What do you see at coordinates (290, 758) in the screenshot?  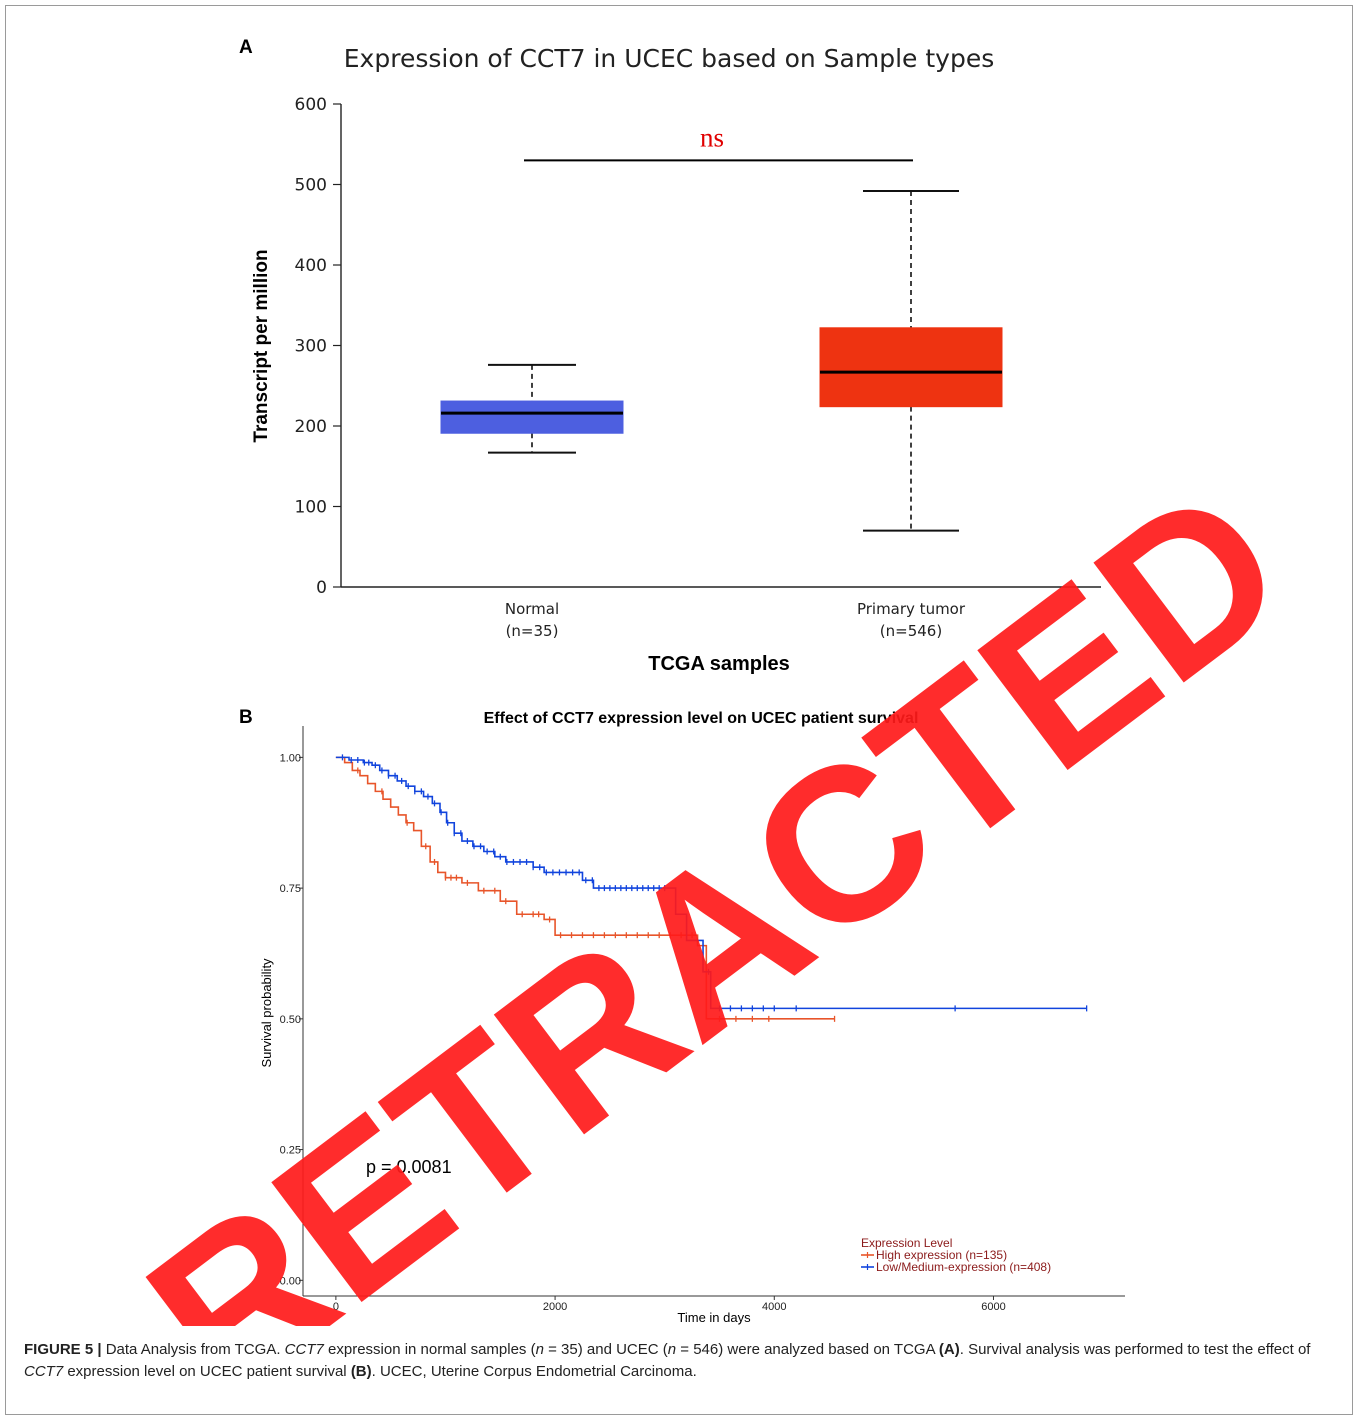 I see `y-tick-label: 1.00` at bounding box center [290, 758].